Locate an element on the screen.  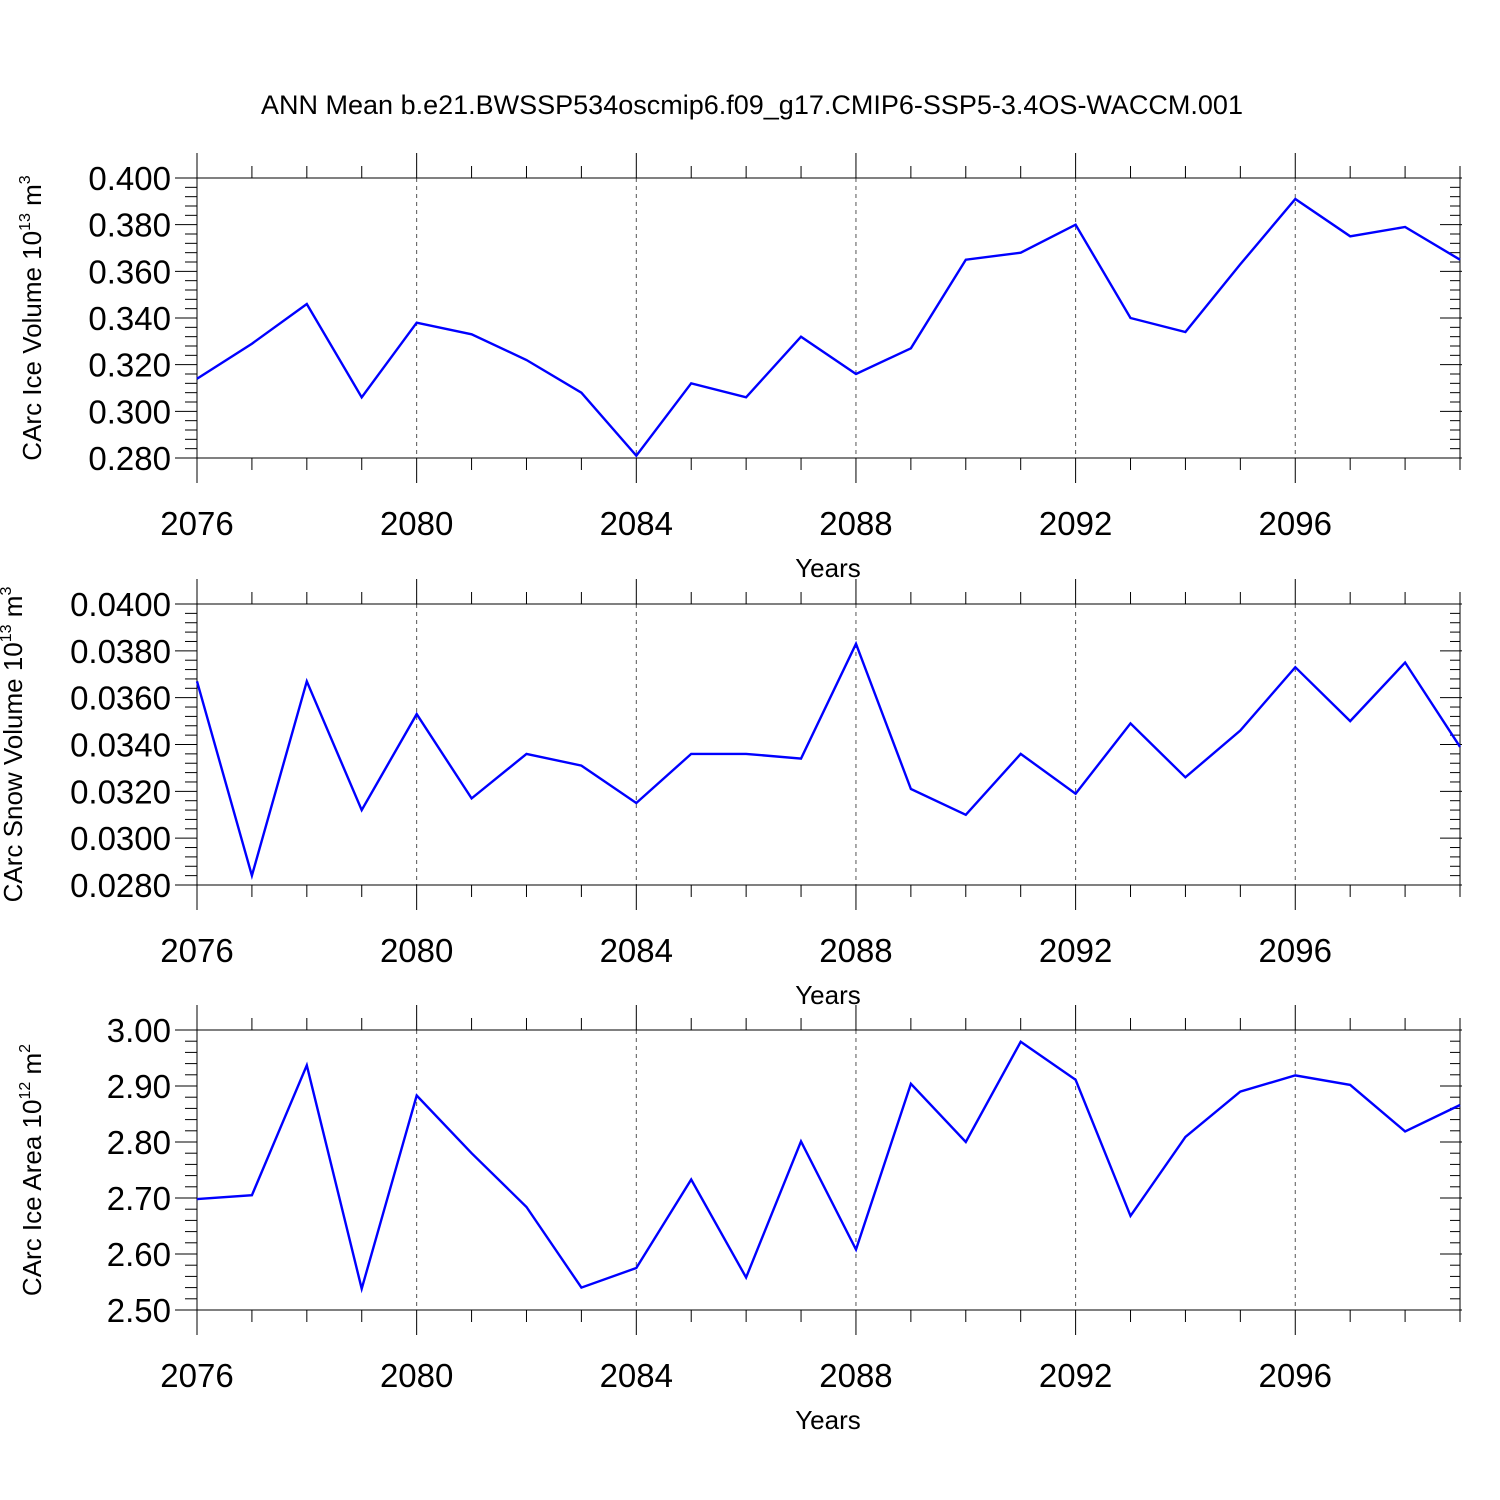
y-tick-label: 2.70 is located at coordinates (139, 1198).